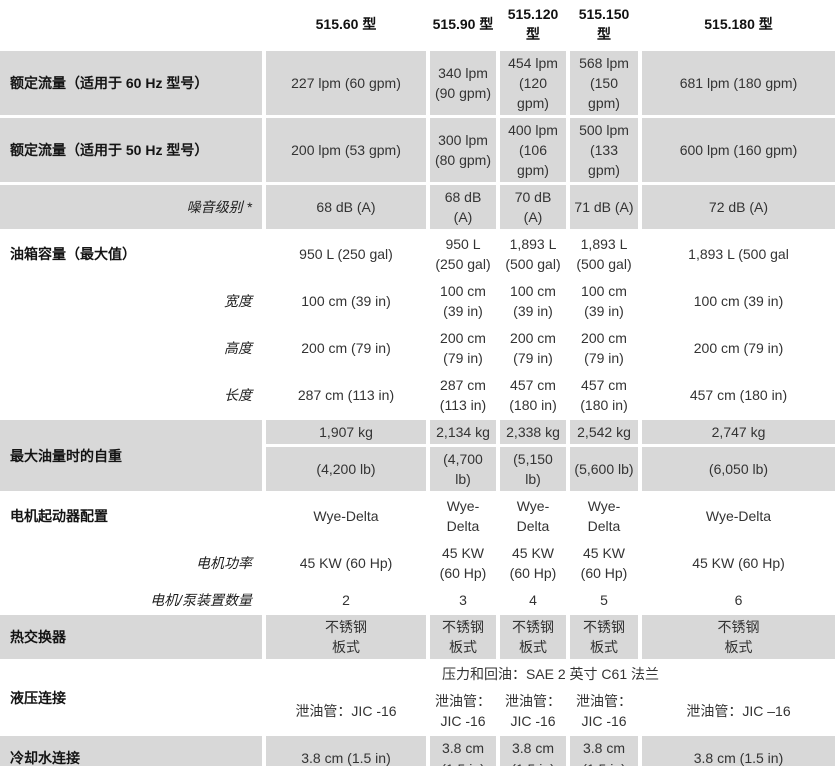 This screenshot has height=766, width=835. What do you see at coordinates (604, 395) in the screenshot?
I see `value-cell: 457 cm (180 in)` at bounding box center [604, 395].